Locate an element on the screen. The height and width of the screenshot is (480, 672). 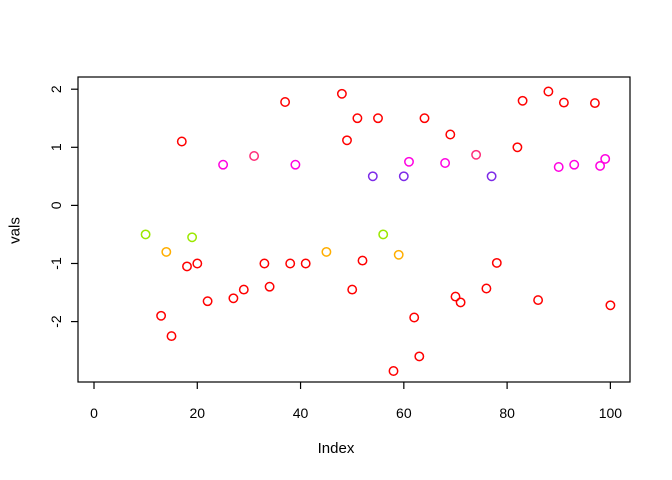
y-tick-label: 2 is located at coordinates (56, 89).